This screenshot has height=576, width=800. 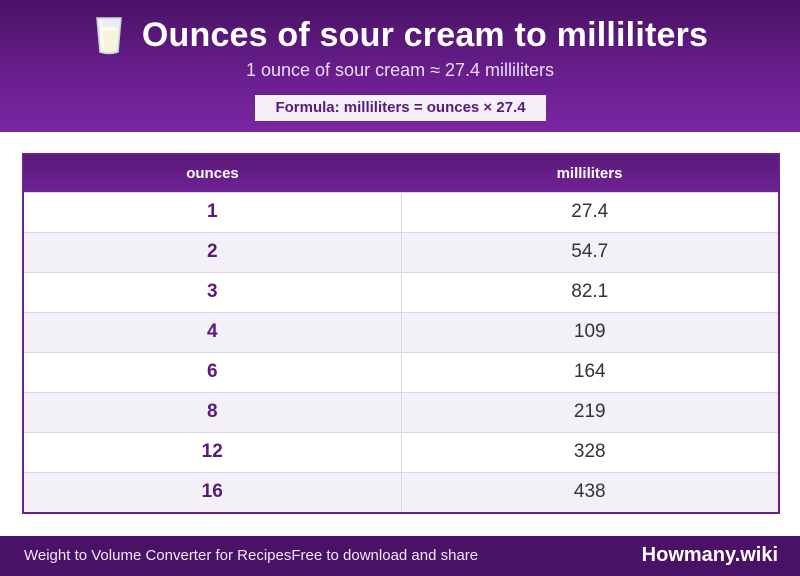 I want to click on milliliters-cell: 109, so click(x=589, y=331).